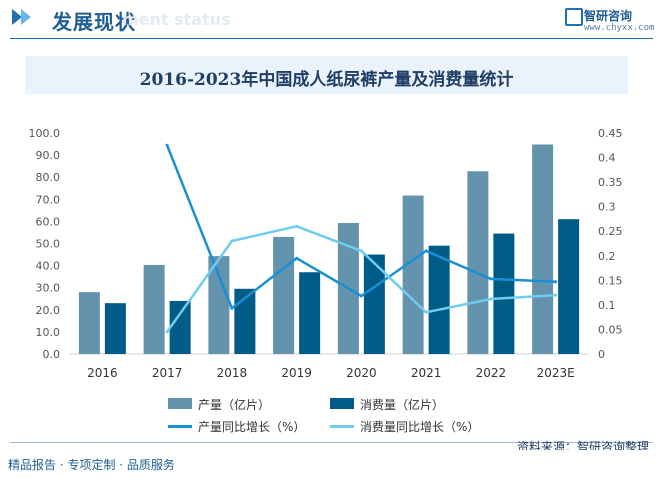  What do you see at coordinates (331, 442) in the screenshot?
I see `footer-divider` at bounding box center [331, 442].